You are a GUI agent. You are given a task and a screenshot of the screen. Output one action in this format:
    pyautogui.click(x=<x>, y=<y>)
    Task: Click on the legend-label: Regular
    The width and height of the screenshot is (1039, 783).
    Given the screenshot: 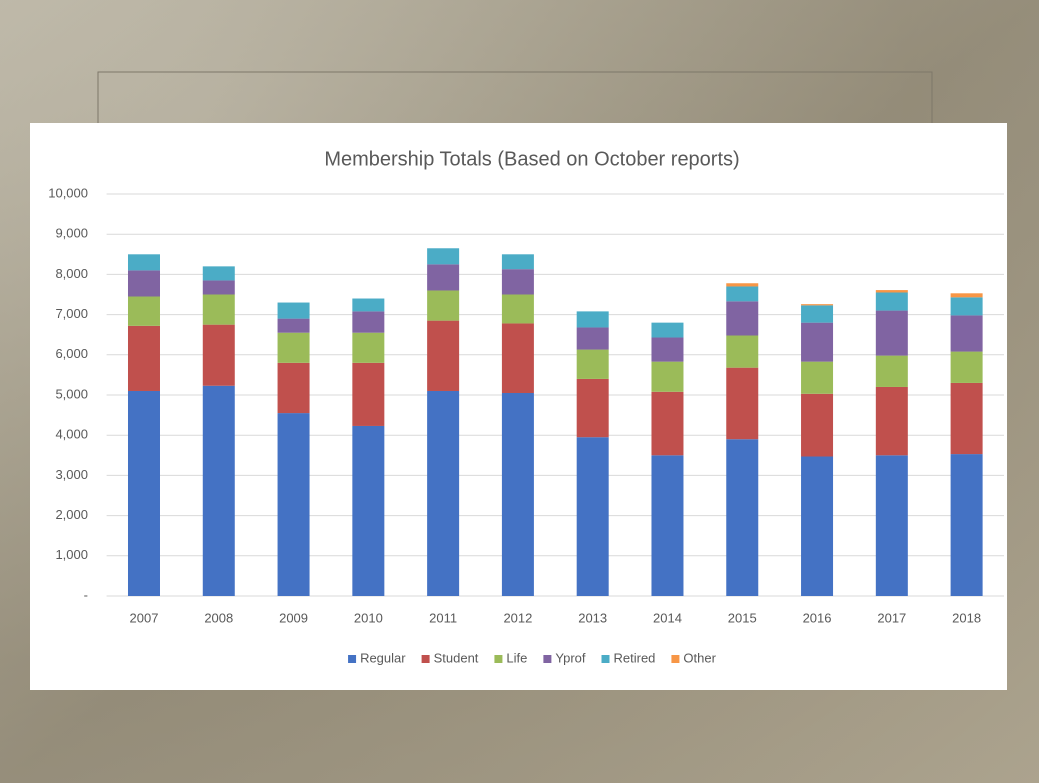 What is the action you would take?
    pyautogui.click(x=383, y=657)
    